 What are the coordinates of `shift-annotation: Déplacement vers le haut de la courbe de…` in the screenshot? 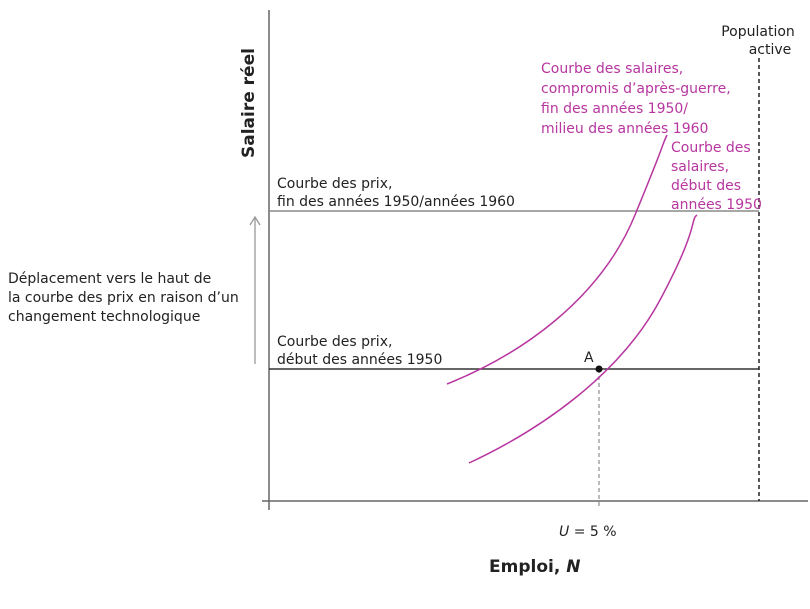 It's located at (125, 298).